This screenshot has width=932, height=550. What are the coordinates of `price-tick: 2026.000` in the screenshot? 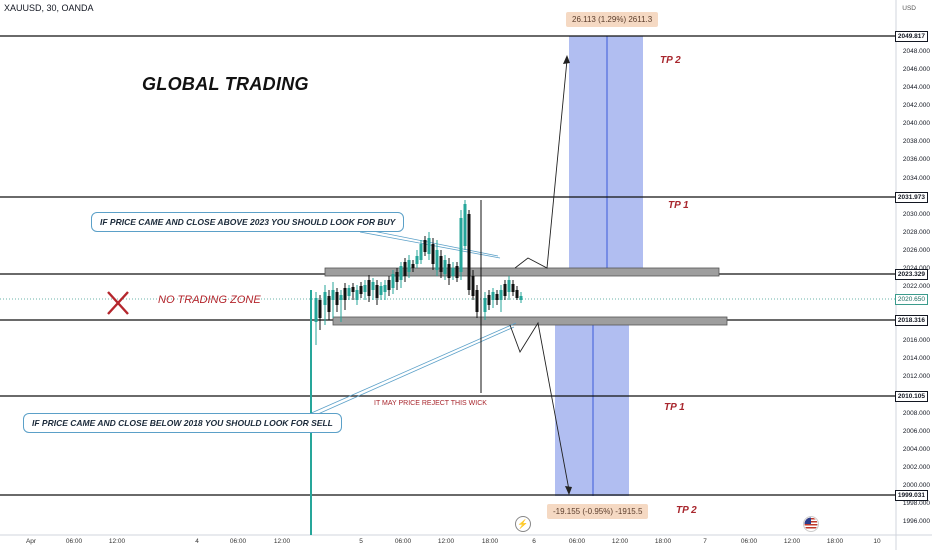 It's located at (916, 250).